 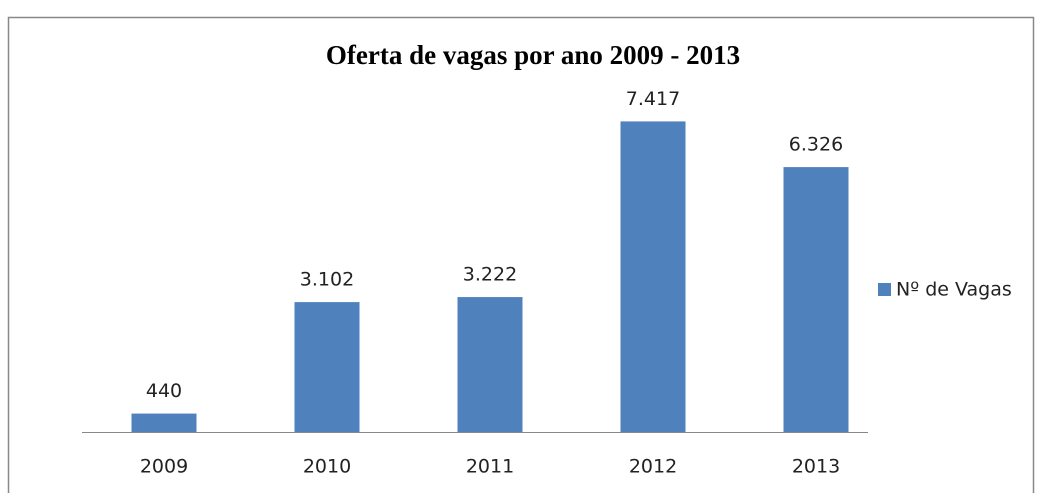 I want to click on chart-title: Oferta de vagas por ano 2009 - 2013, so click(x=533, y=55).